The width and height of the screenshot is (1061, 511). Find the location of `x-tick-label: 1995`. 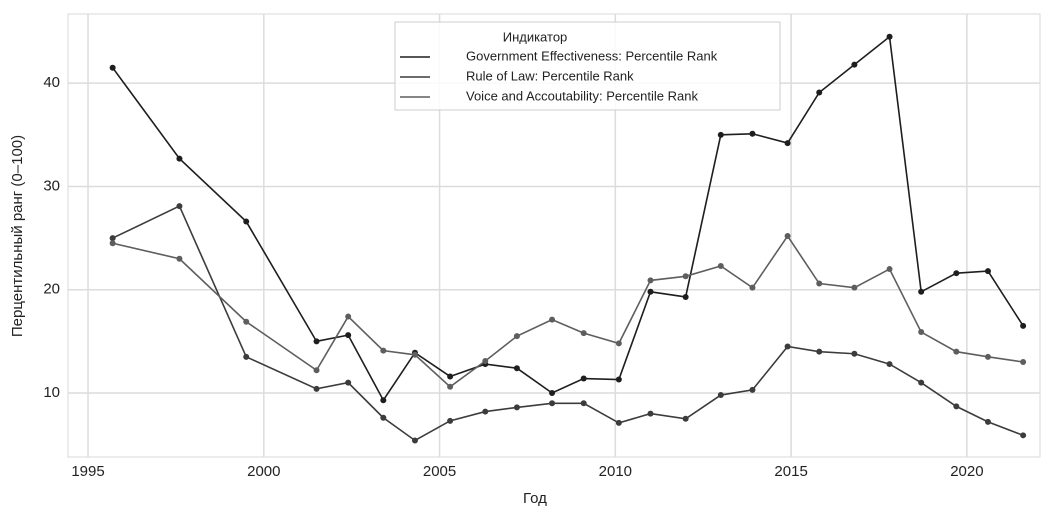

x-tick-label: 1995 is located at coordinates (87, 471).